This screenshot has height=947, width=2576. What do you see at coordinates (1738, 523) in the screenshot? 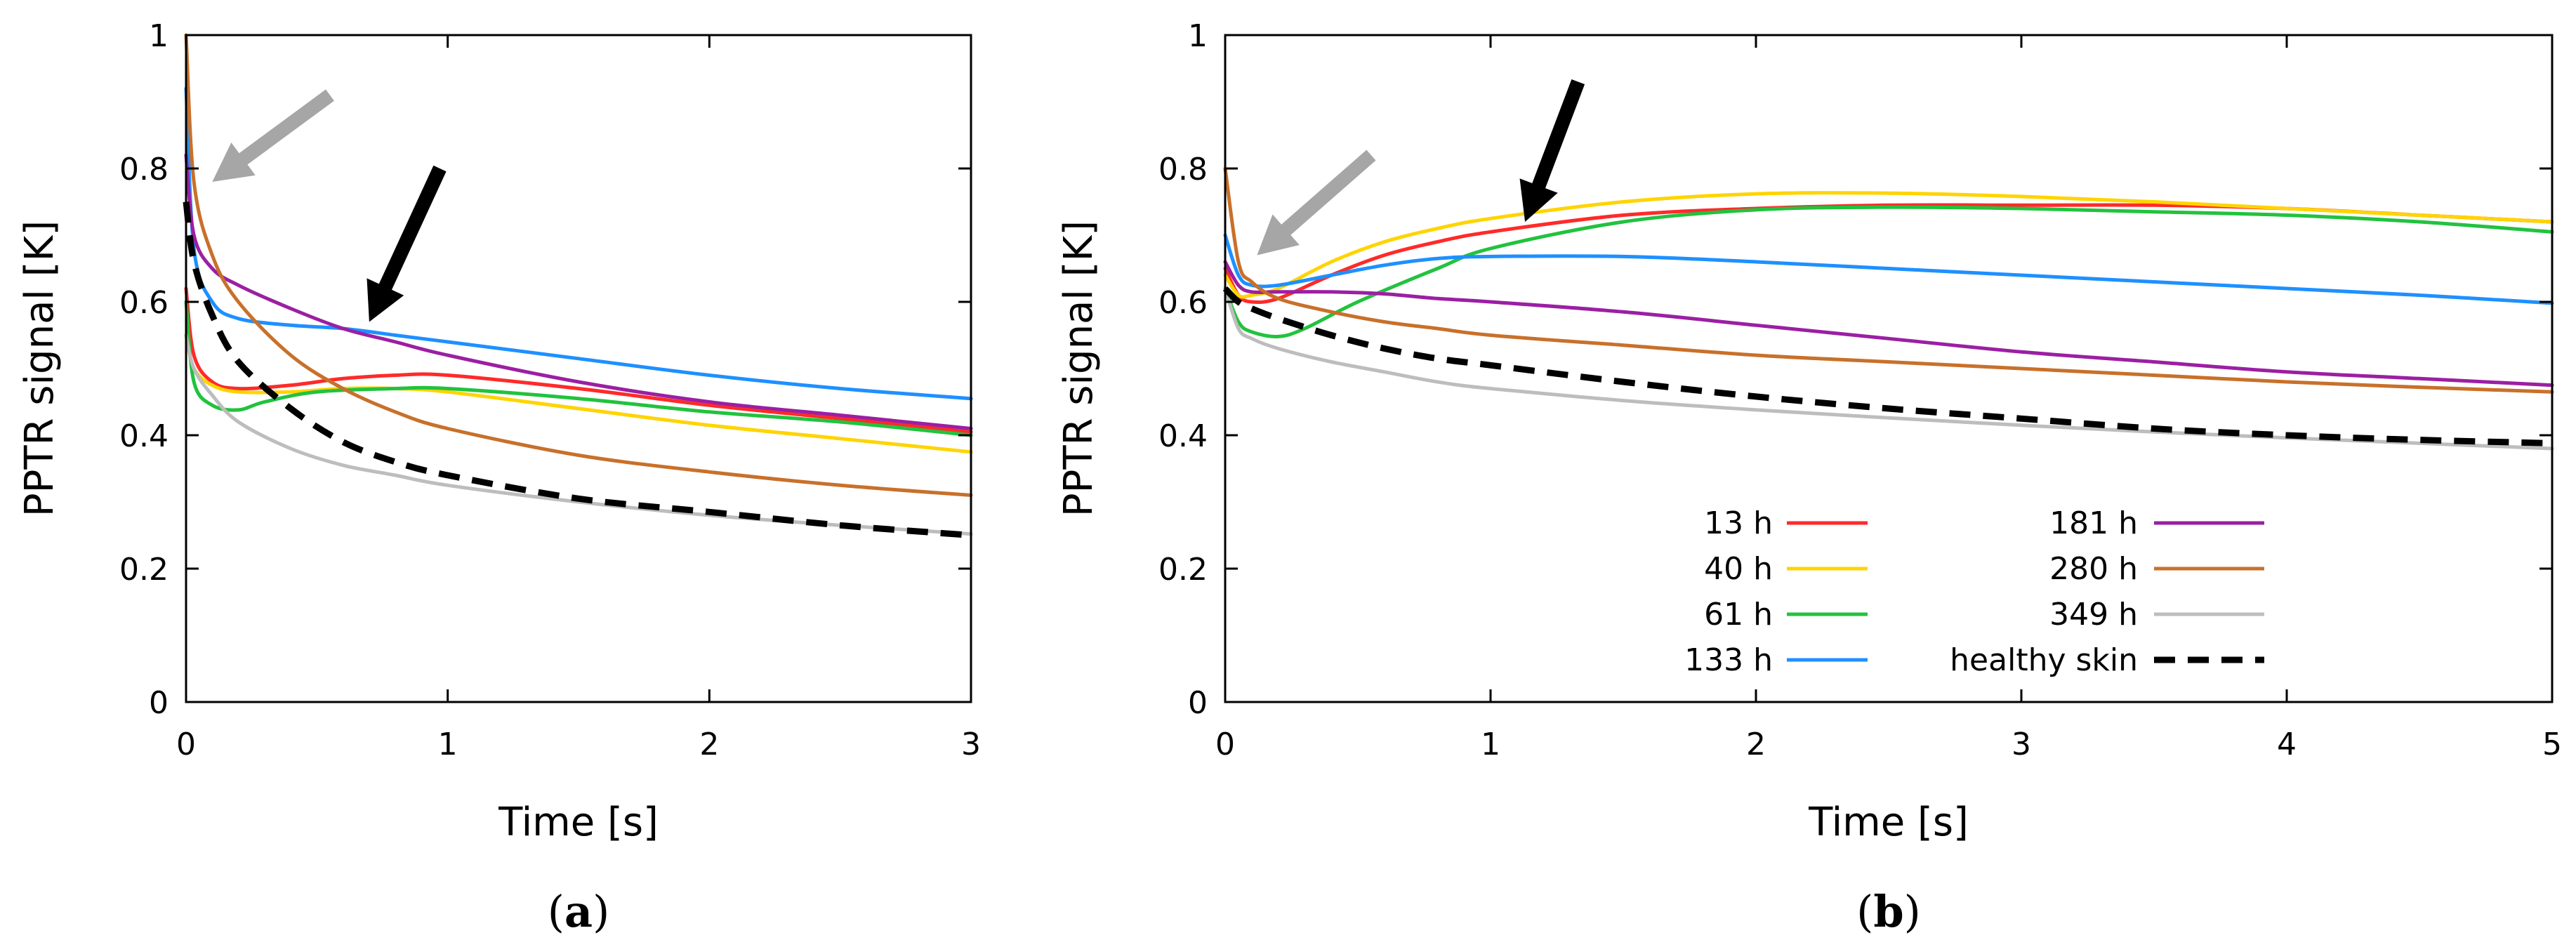
I see `legend-label: 13 h` at bounding box center [1738, 523].